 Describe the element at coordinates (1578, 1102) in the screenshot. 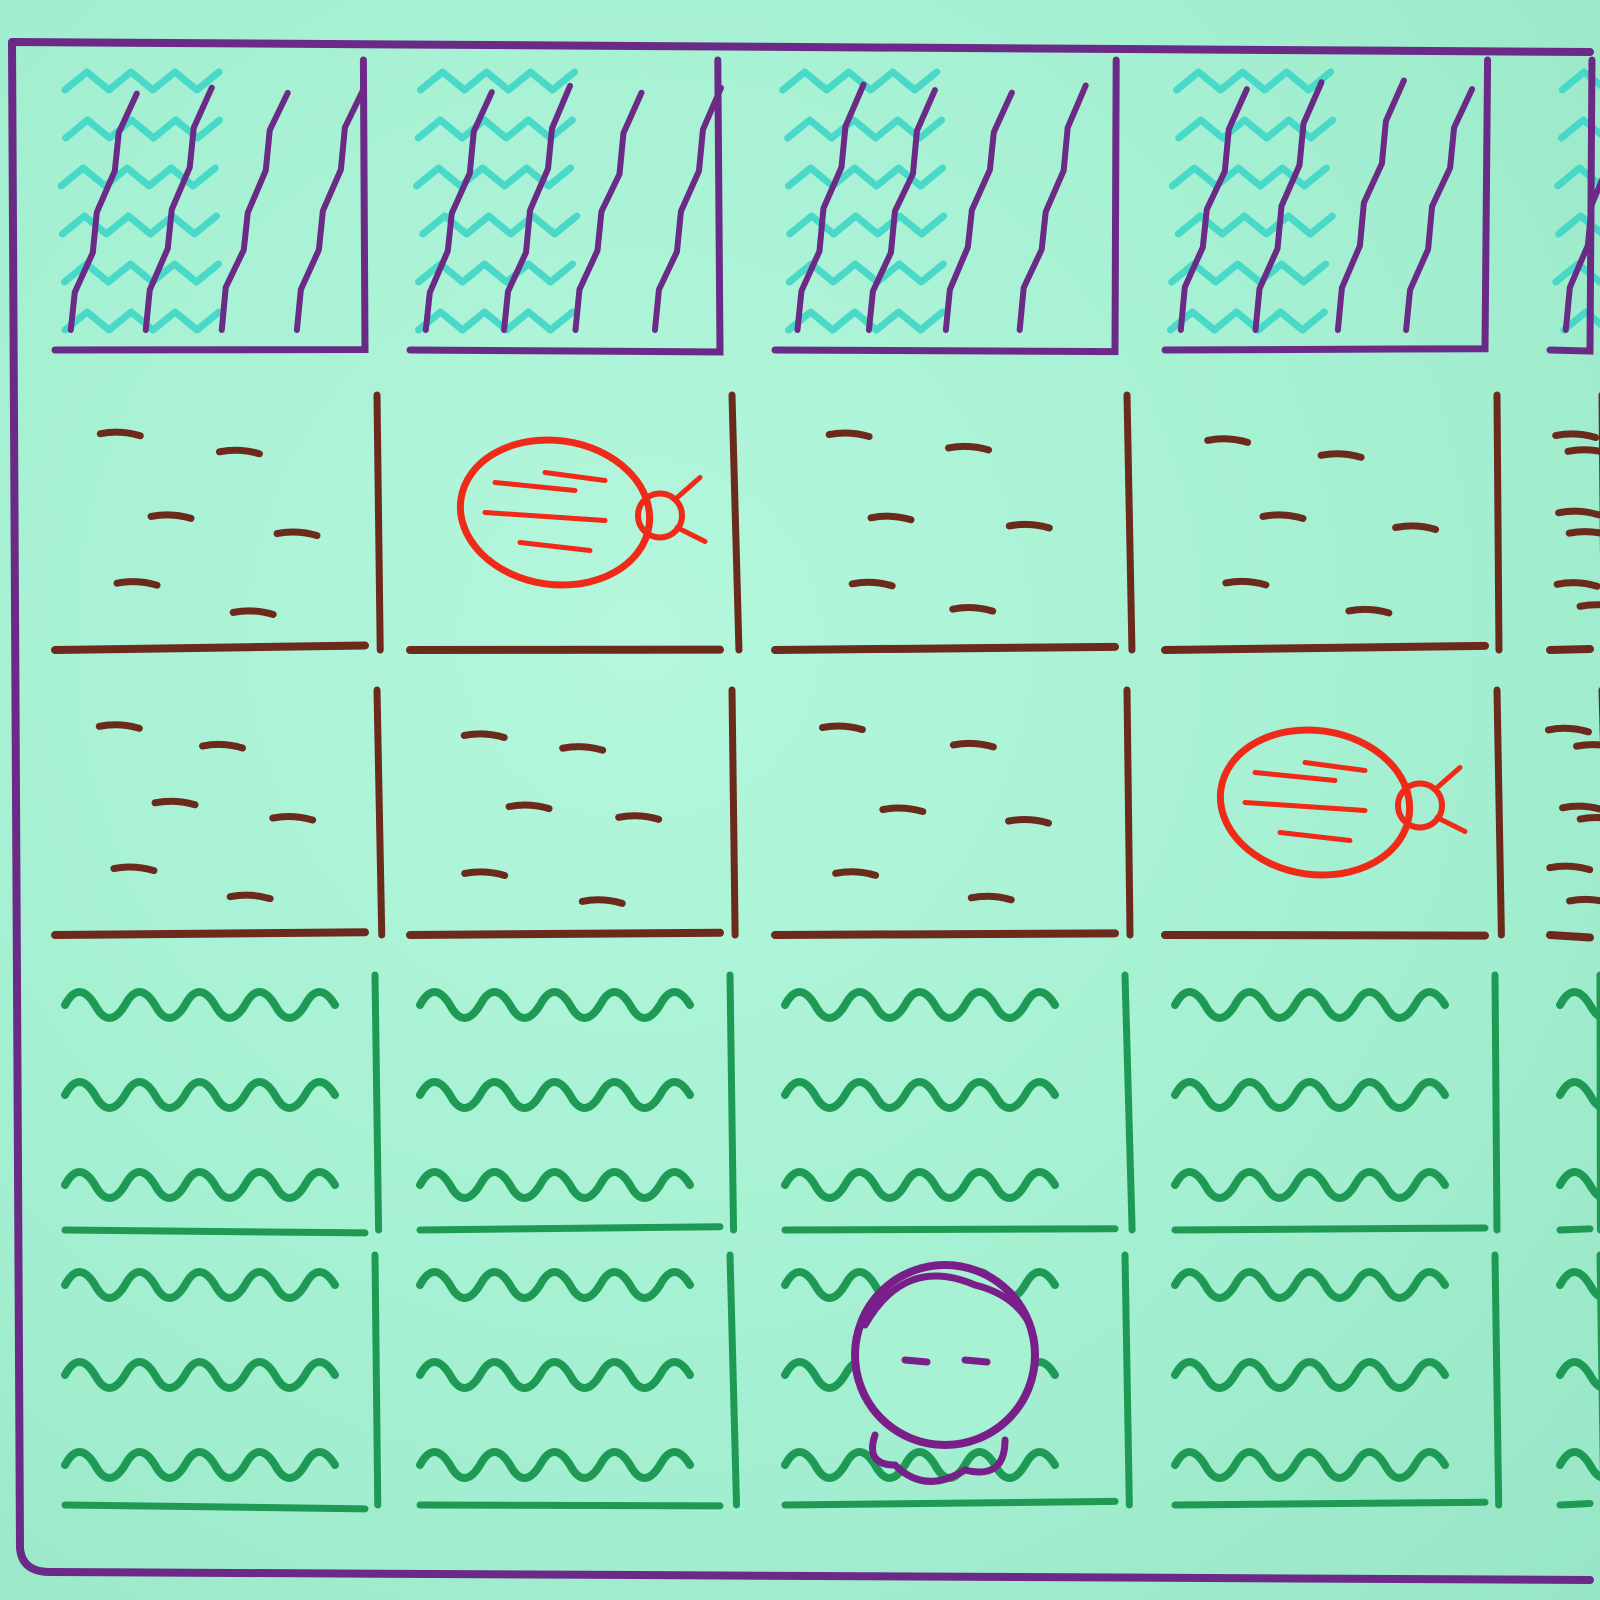

I see `tile-grass-r4-c5` at that location.